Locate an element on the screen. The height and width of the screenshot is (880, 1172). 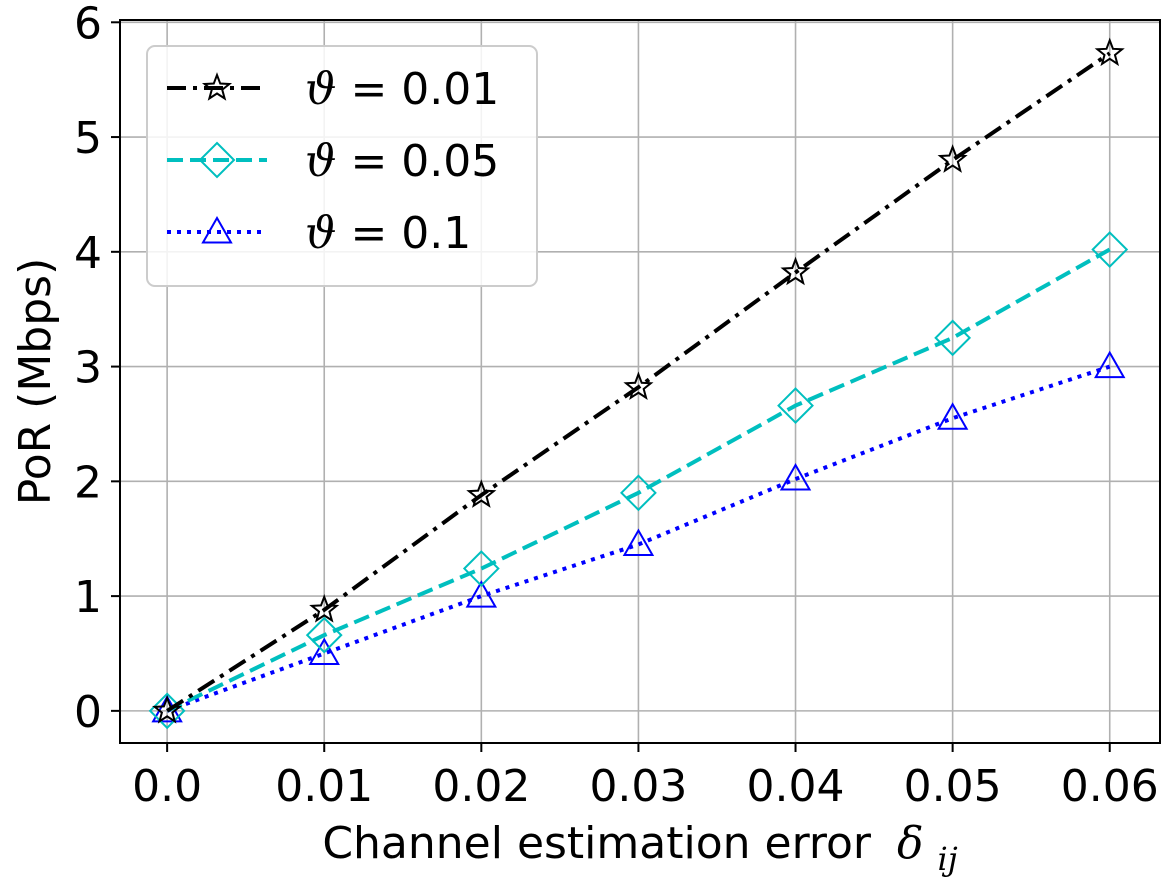
x-axis-label-symbol: δ is located at coordinates (910, 843).